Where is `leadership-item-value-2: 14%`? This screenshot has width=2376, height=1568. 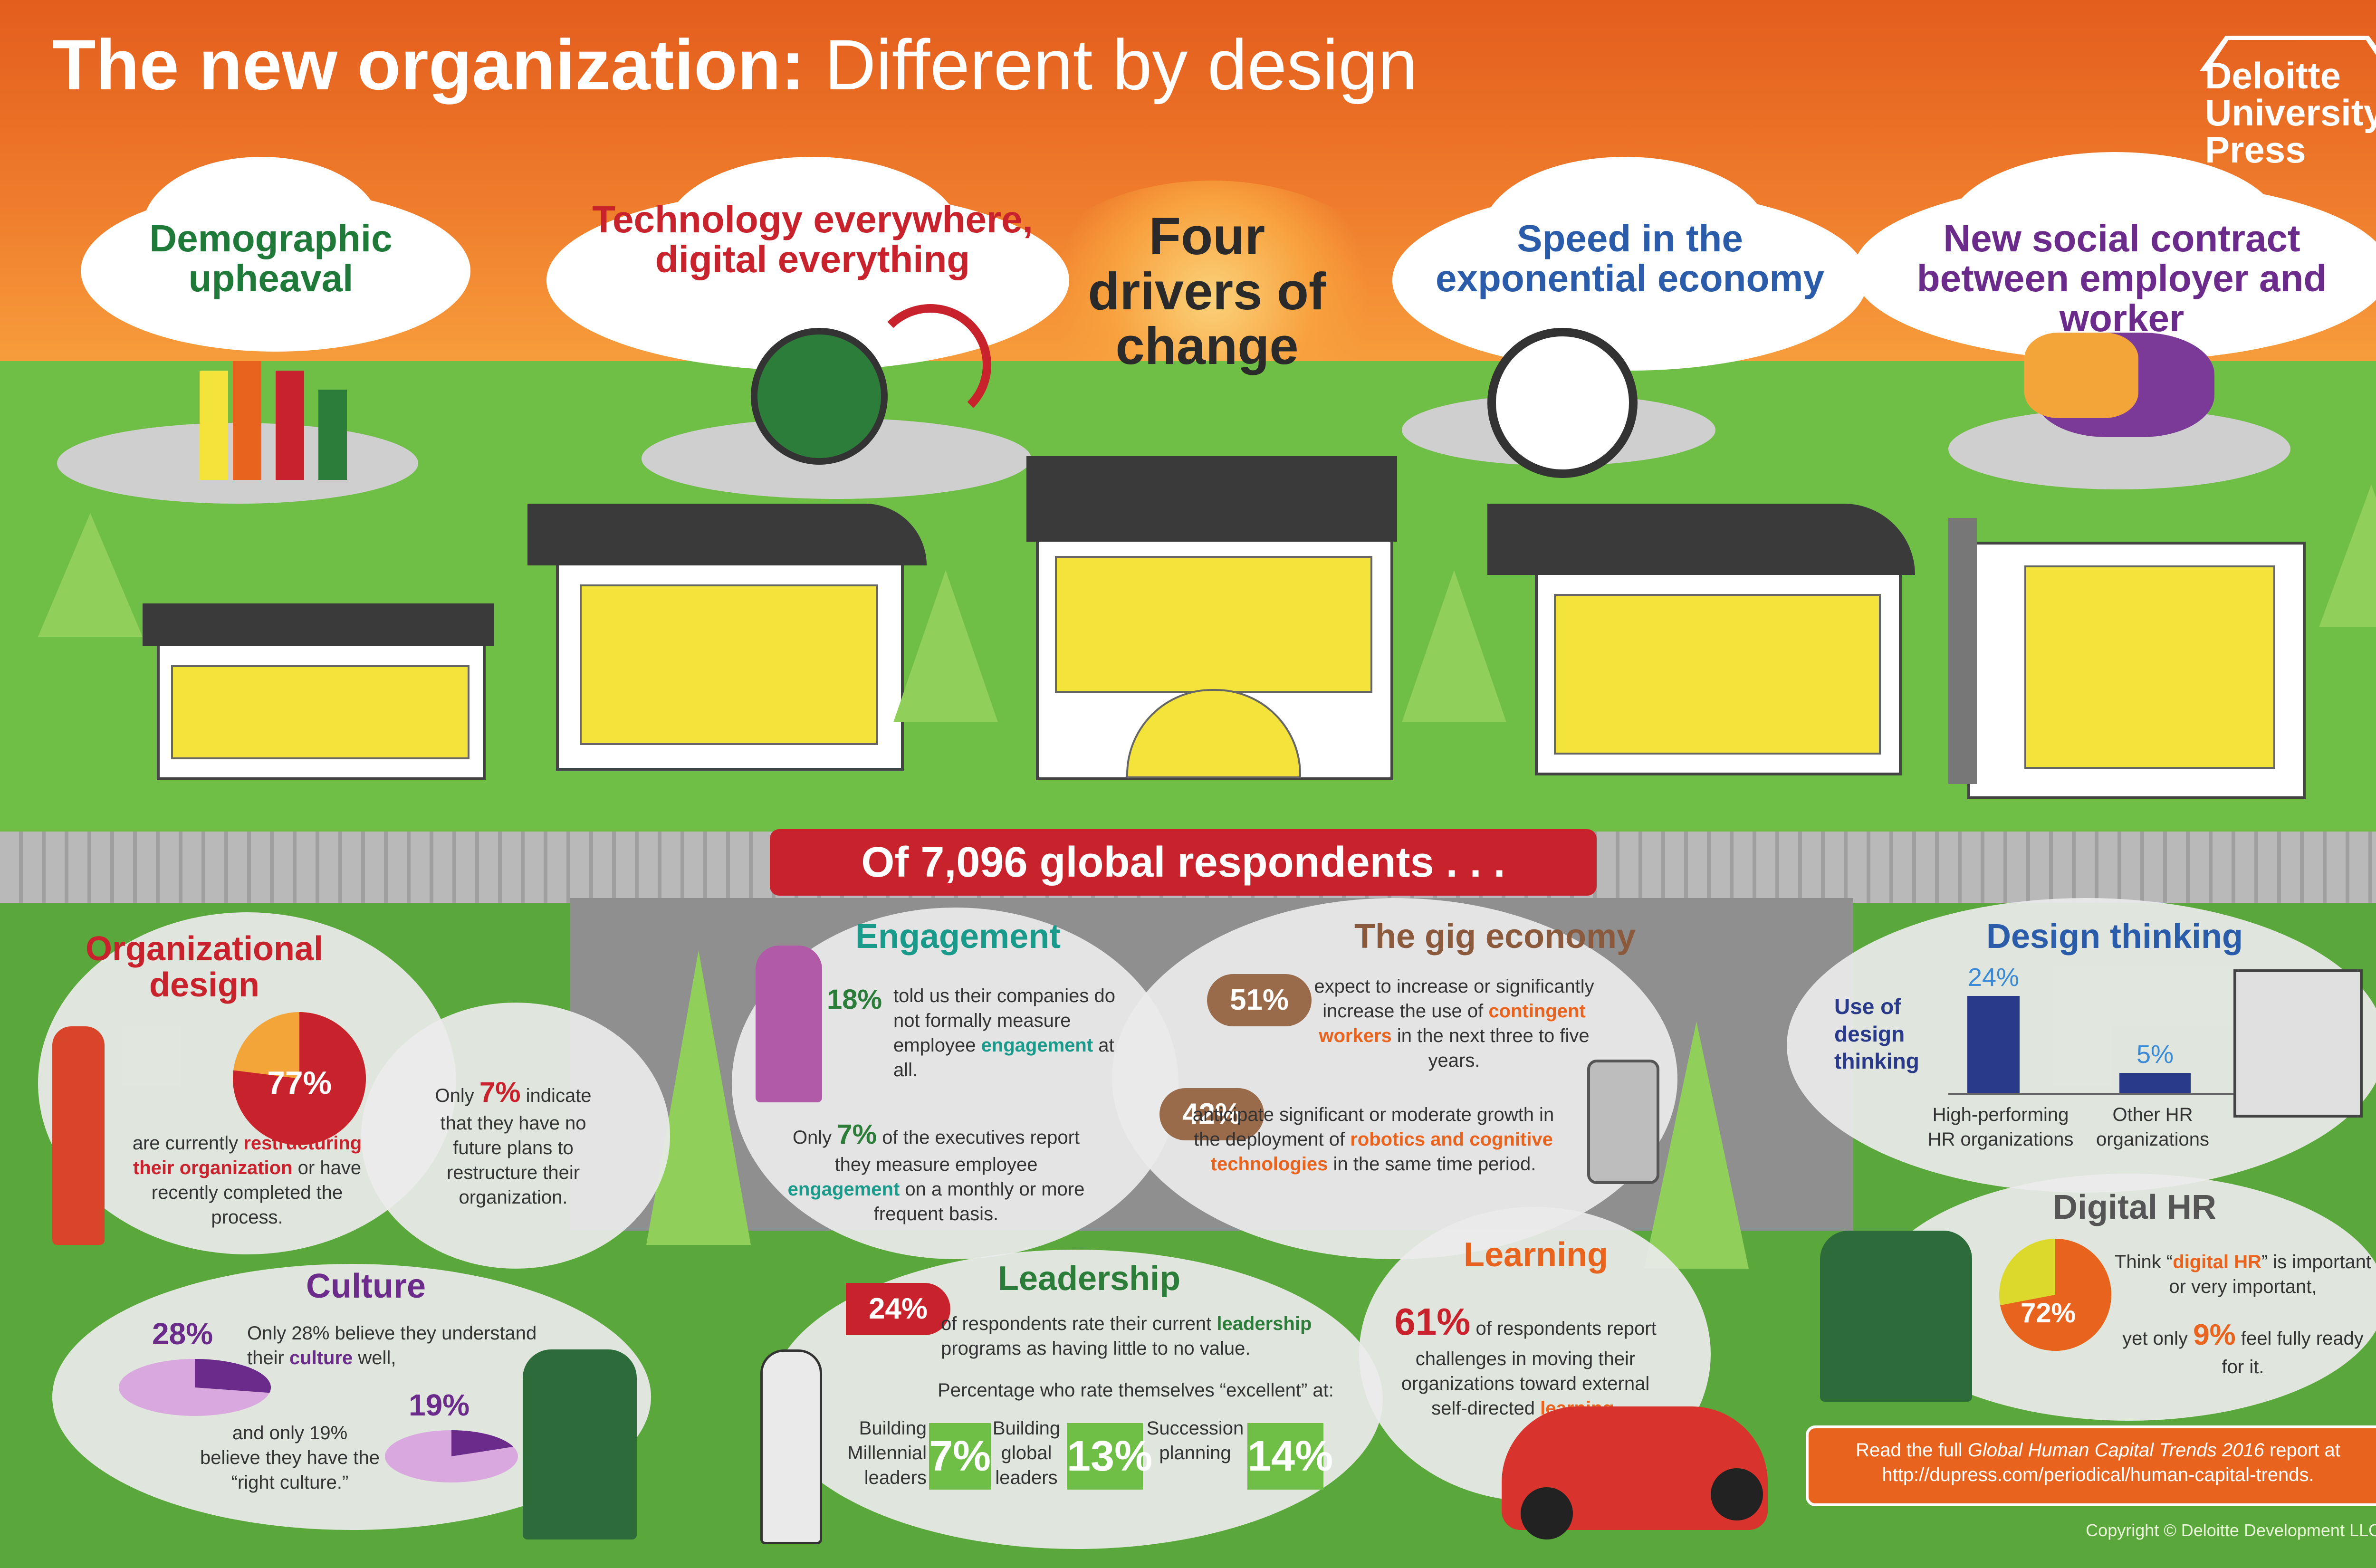 leadership-item-value-2: 14% is located at coordinates (1290, 1457).